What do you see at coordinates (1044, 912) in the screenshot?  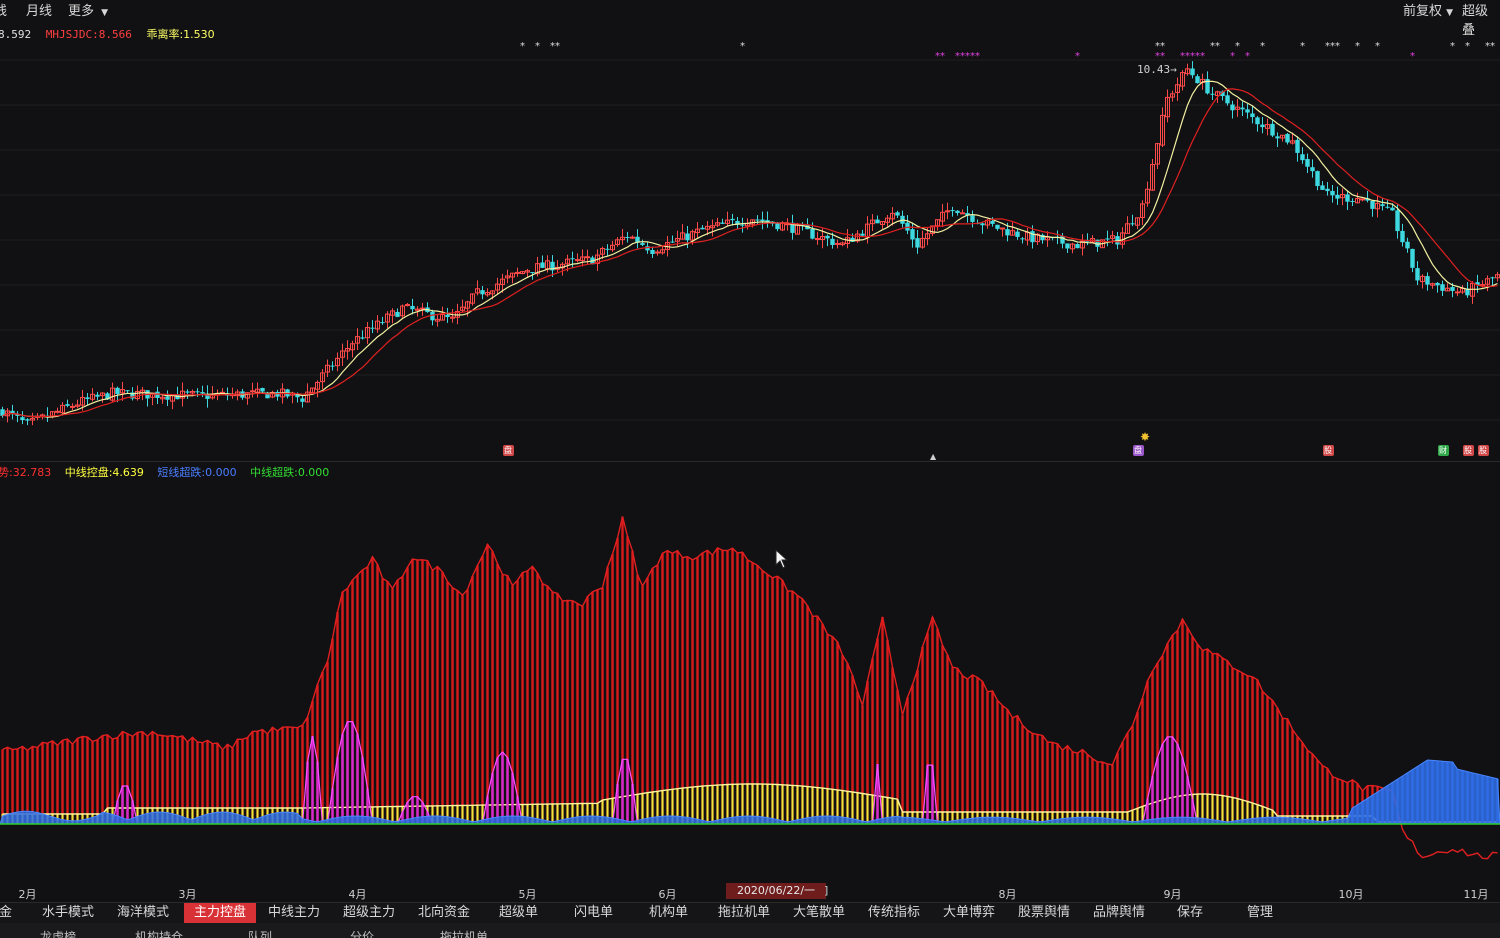 I see `tab-14: 股票舆情` at bounding box center [1044, 912].